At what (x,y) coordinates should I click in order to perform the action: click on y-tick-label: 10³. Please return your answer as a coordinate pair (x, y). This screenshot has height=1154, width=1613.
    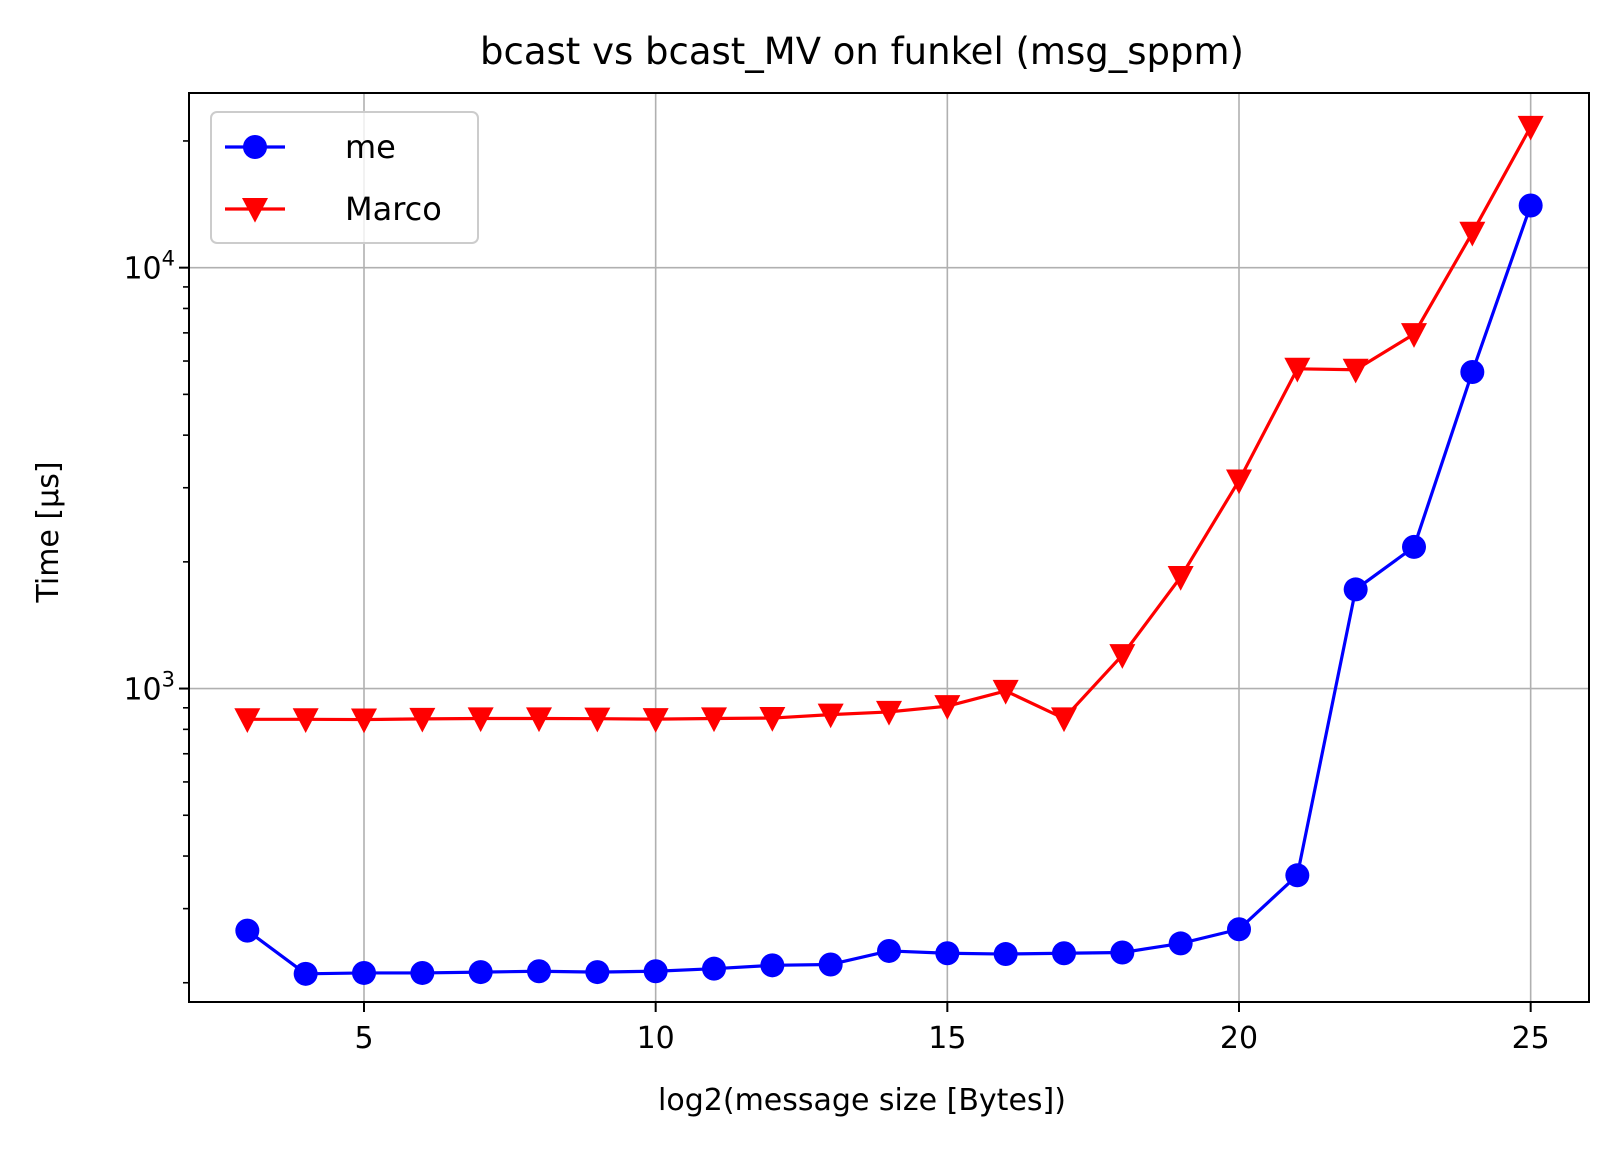
    Looking at the image, I should click on (149, 688).